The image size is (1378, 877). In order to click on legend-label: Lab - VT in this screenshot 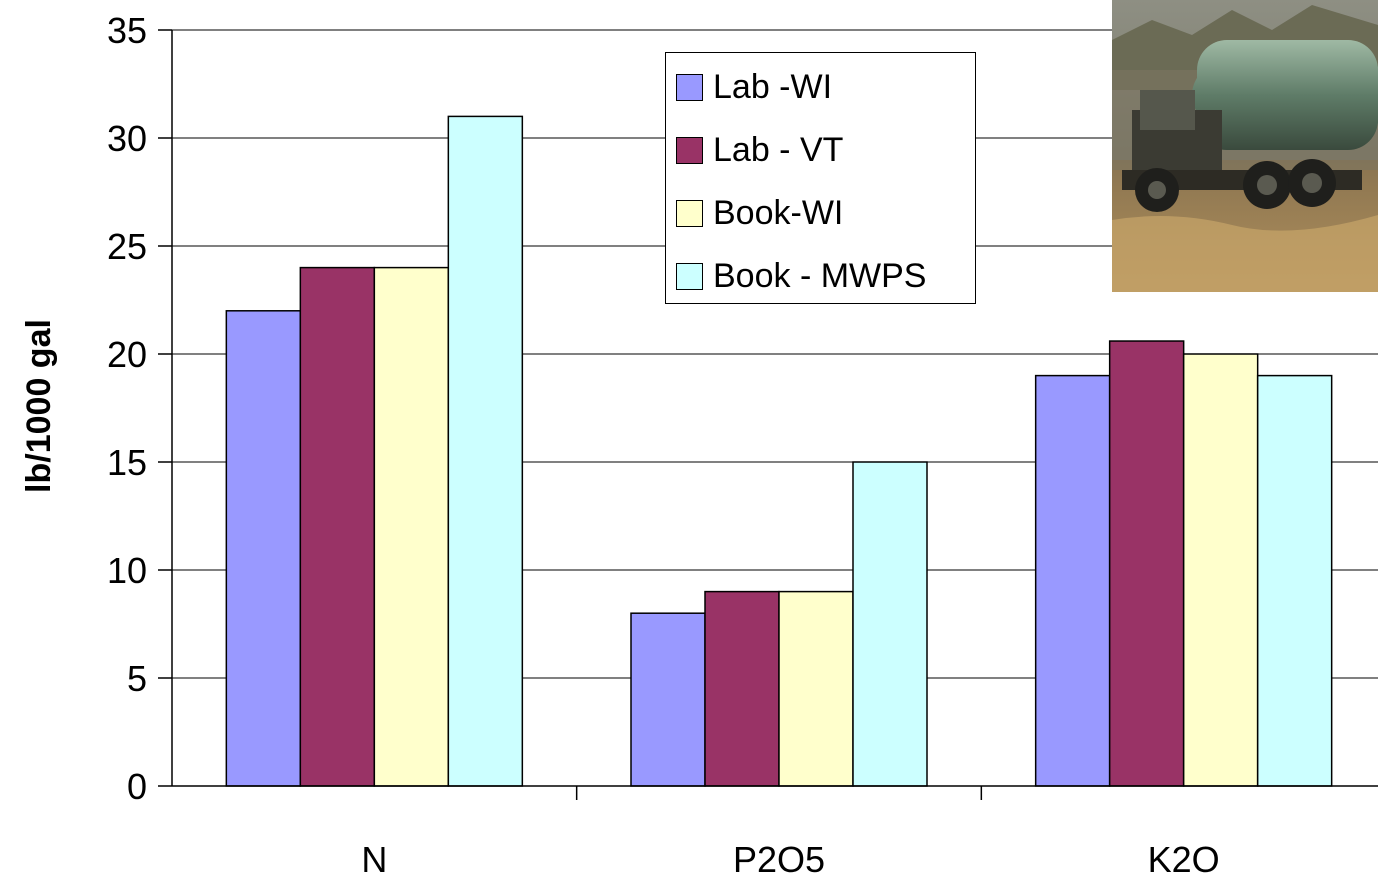, I will do `click(778, 149)`.